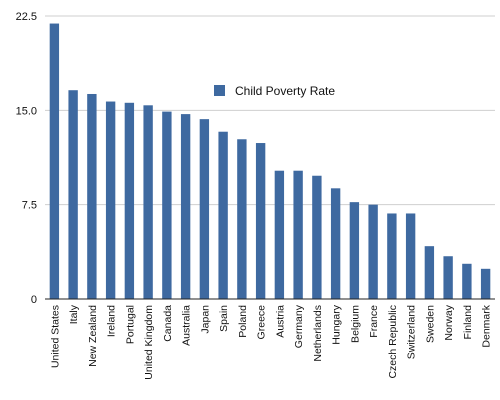  I want to click on x-category-label: Netherlands, so click(318, 333).